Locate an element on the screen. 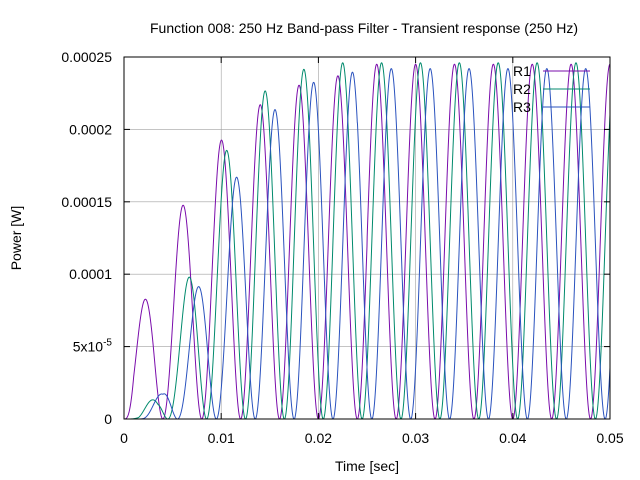 The height and width of the screenshot is (480, 640). y-tick-label-text: 0.0001 is located at coordinates (90, 274).